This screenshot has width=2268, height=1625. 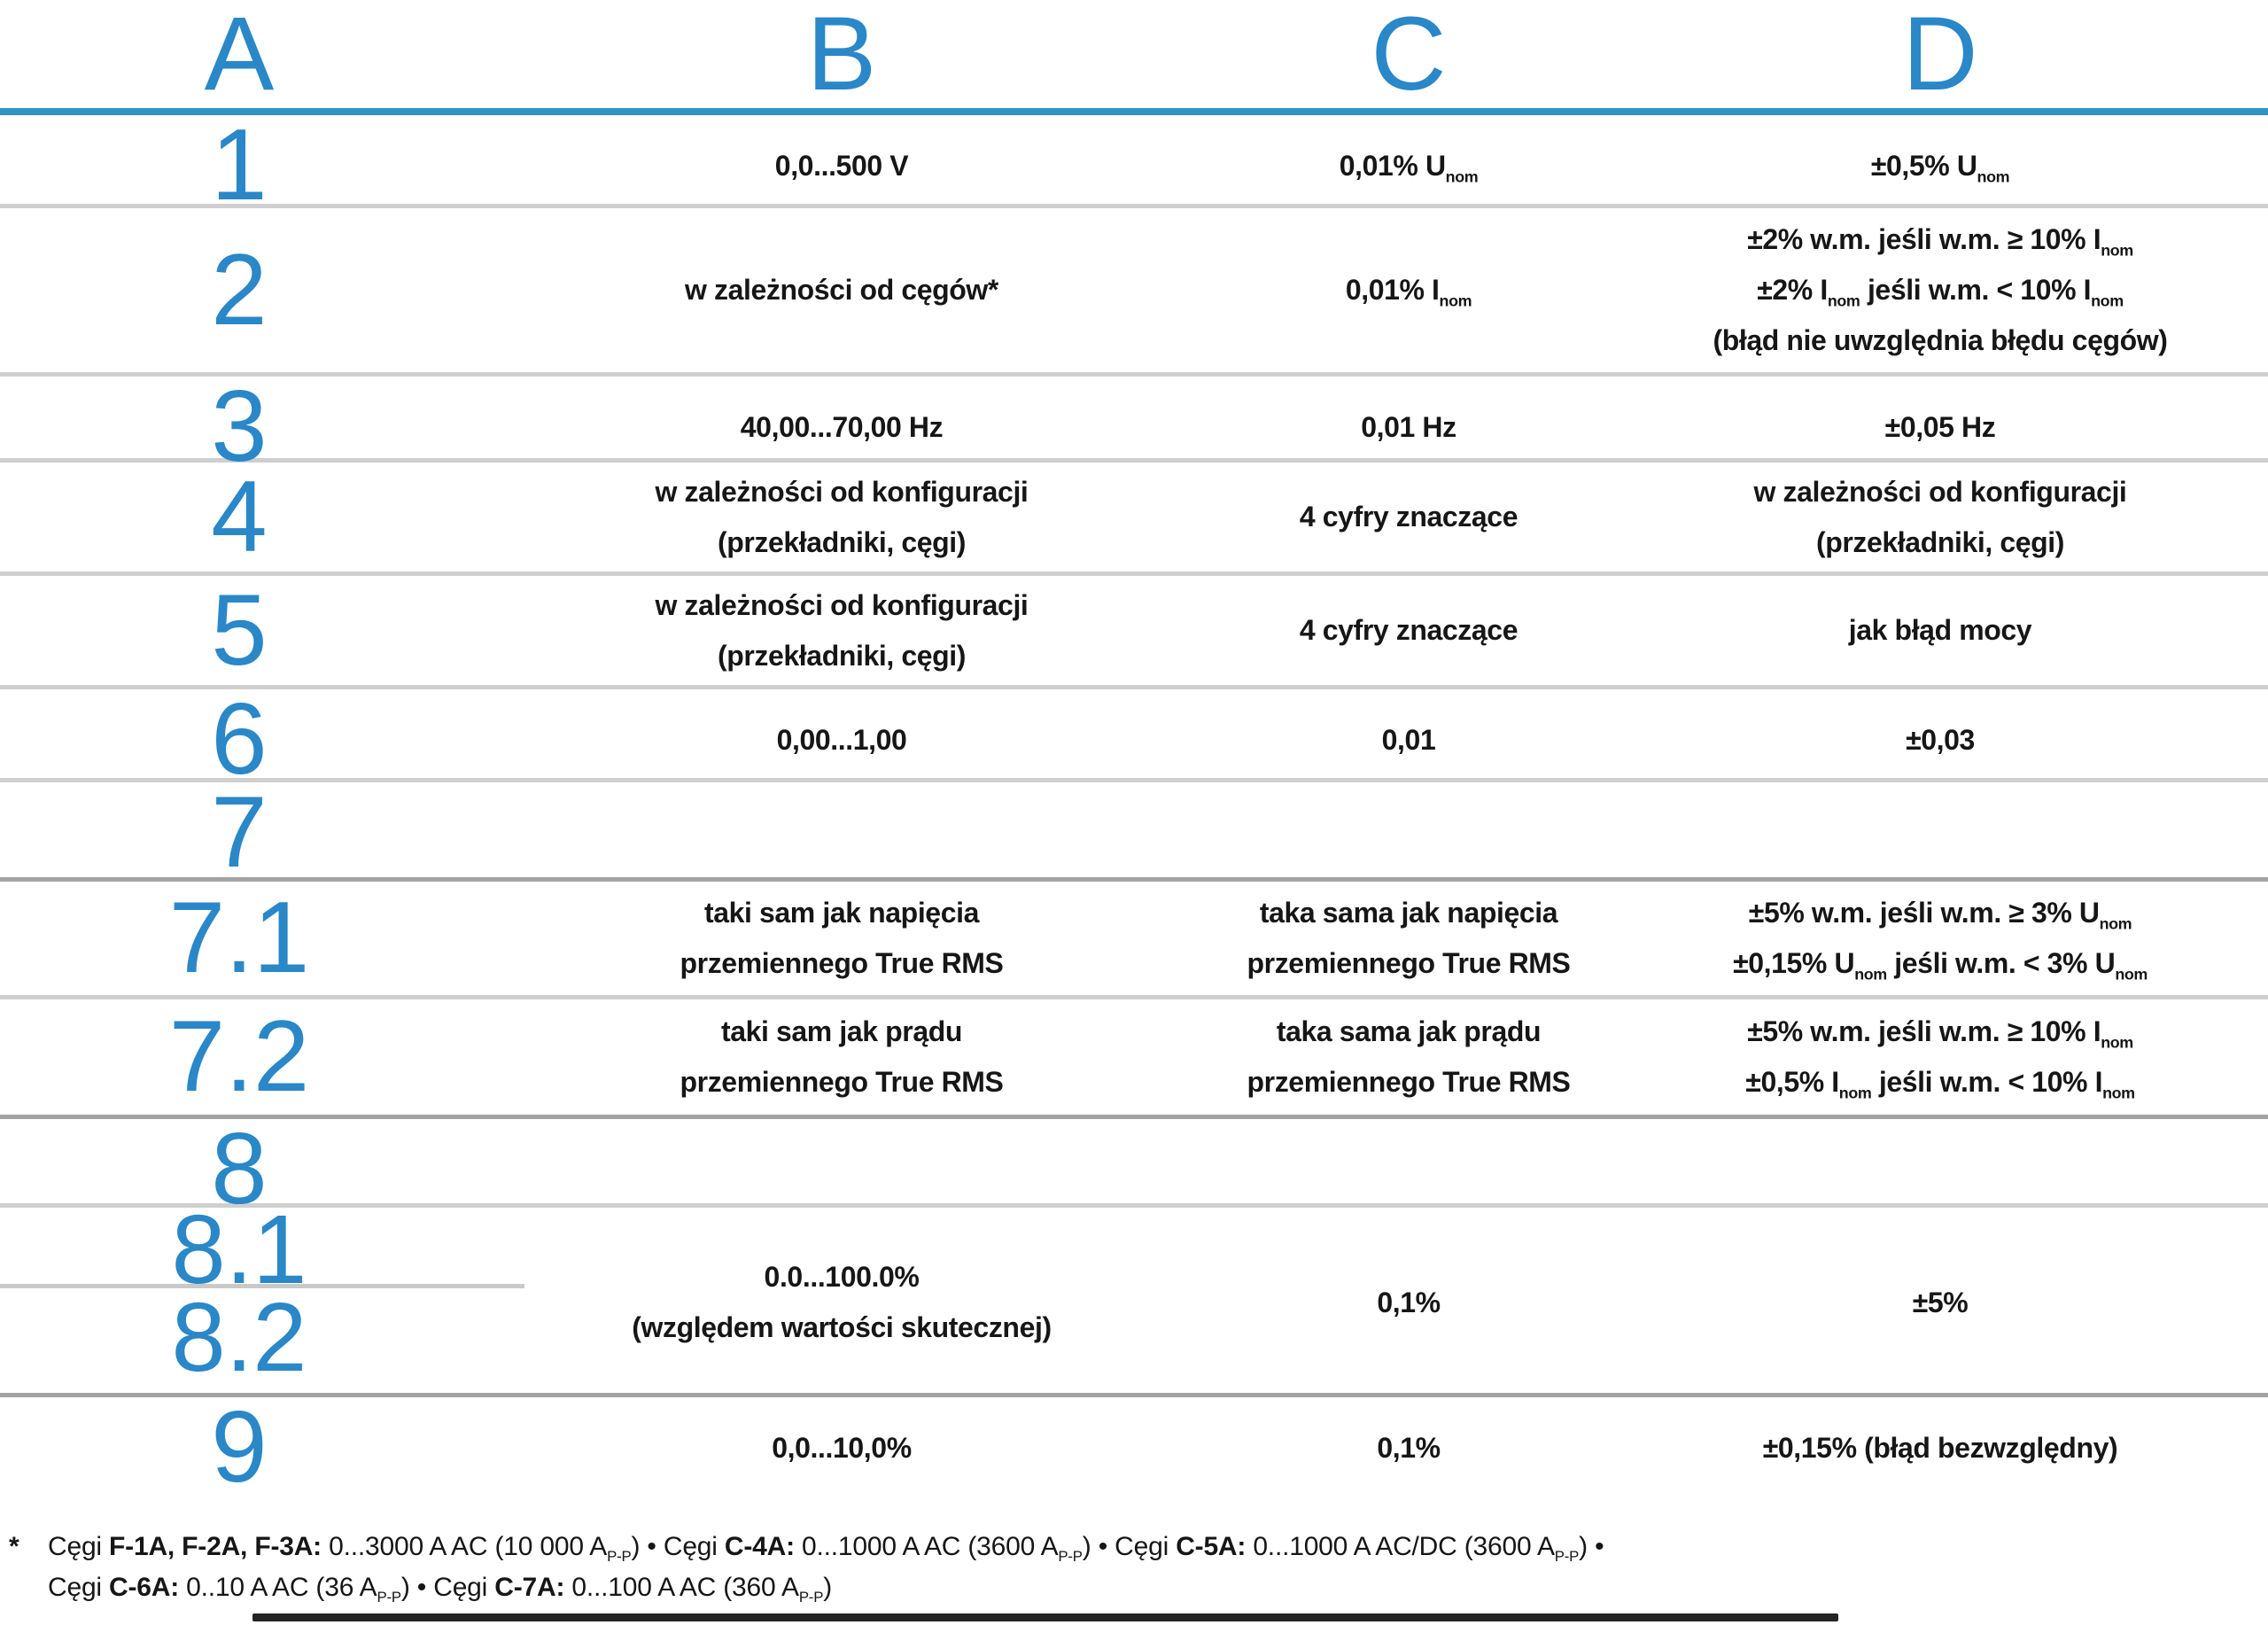 I want to click on table-row-8: 8, so click(x=1134, y=1169).